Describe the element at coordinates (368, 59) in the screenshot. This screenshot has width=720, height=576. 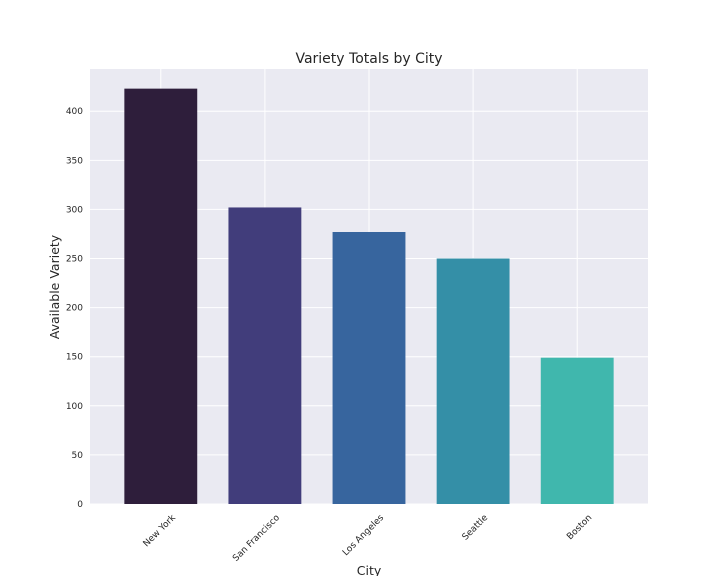
I see `chart-title: Variety Totals by City` at that location.